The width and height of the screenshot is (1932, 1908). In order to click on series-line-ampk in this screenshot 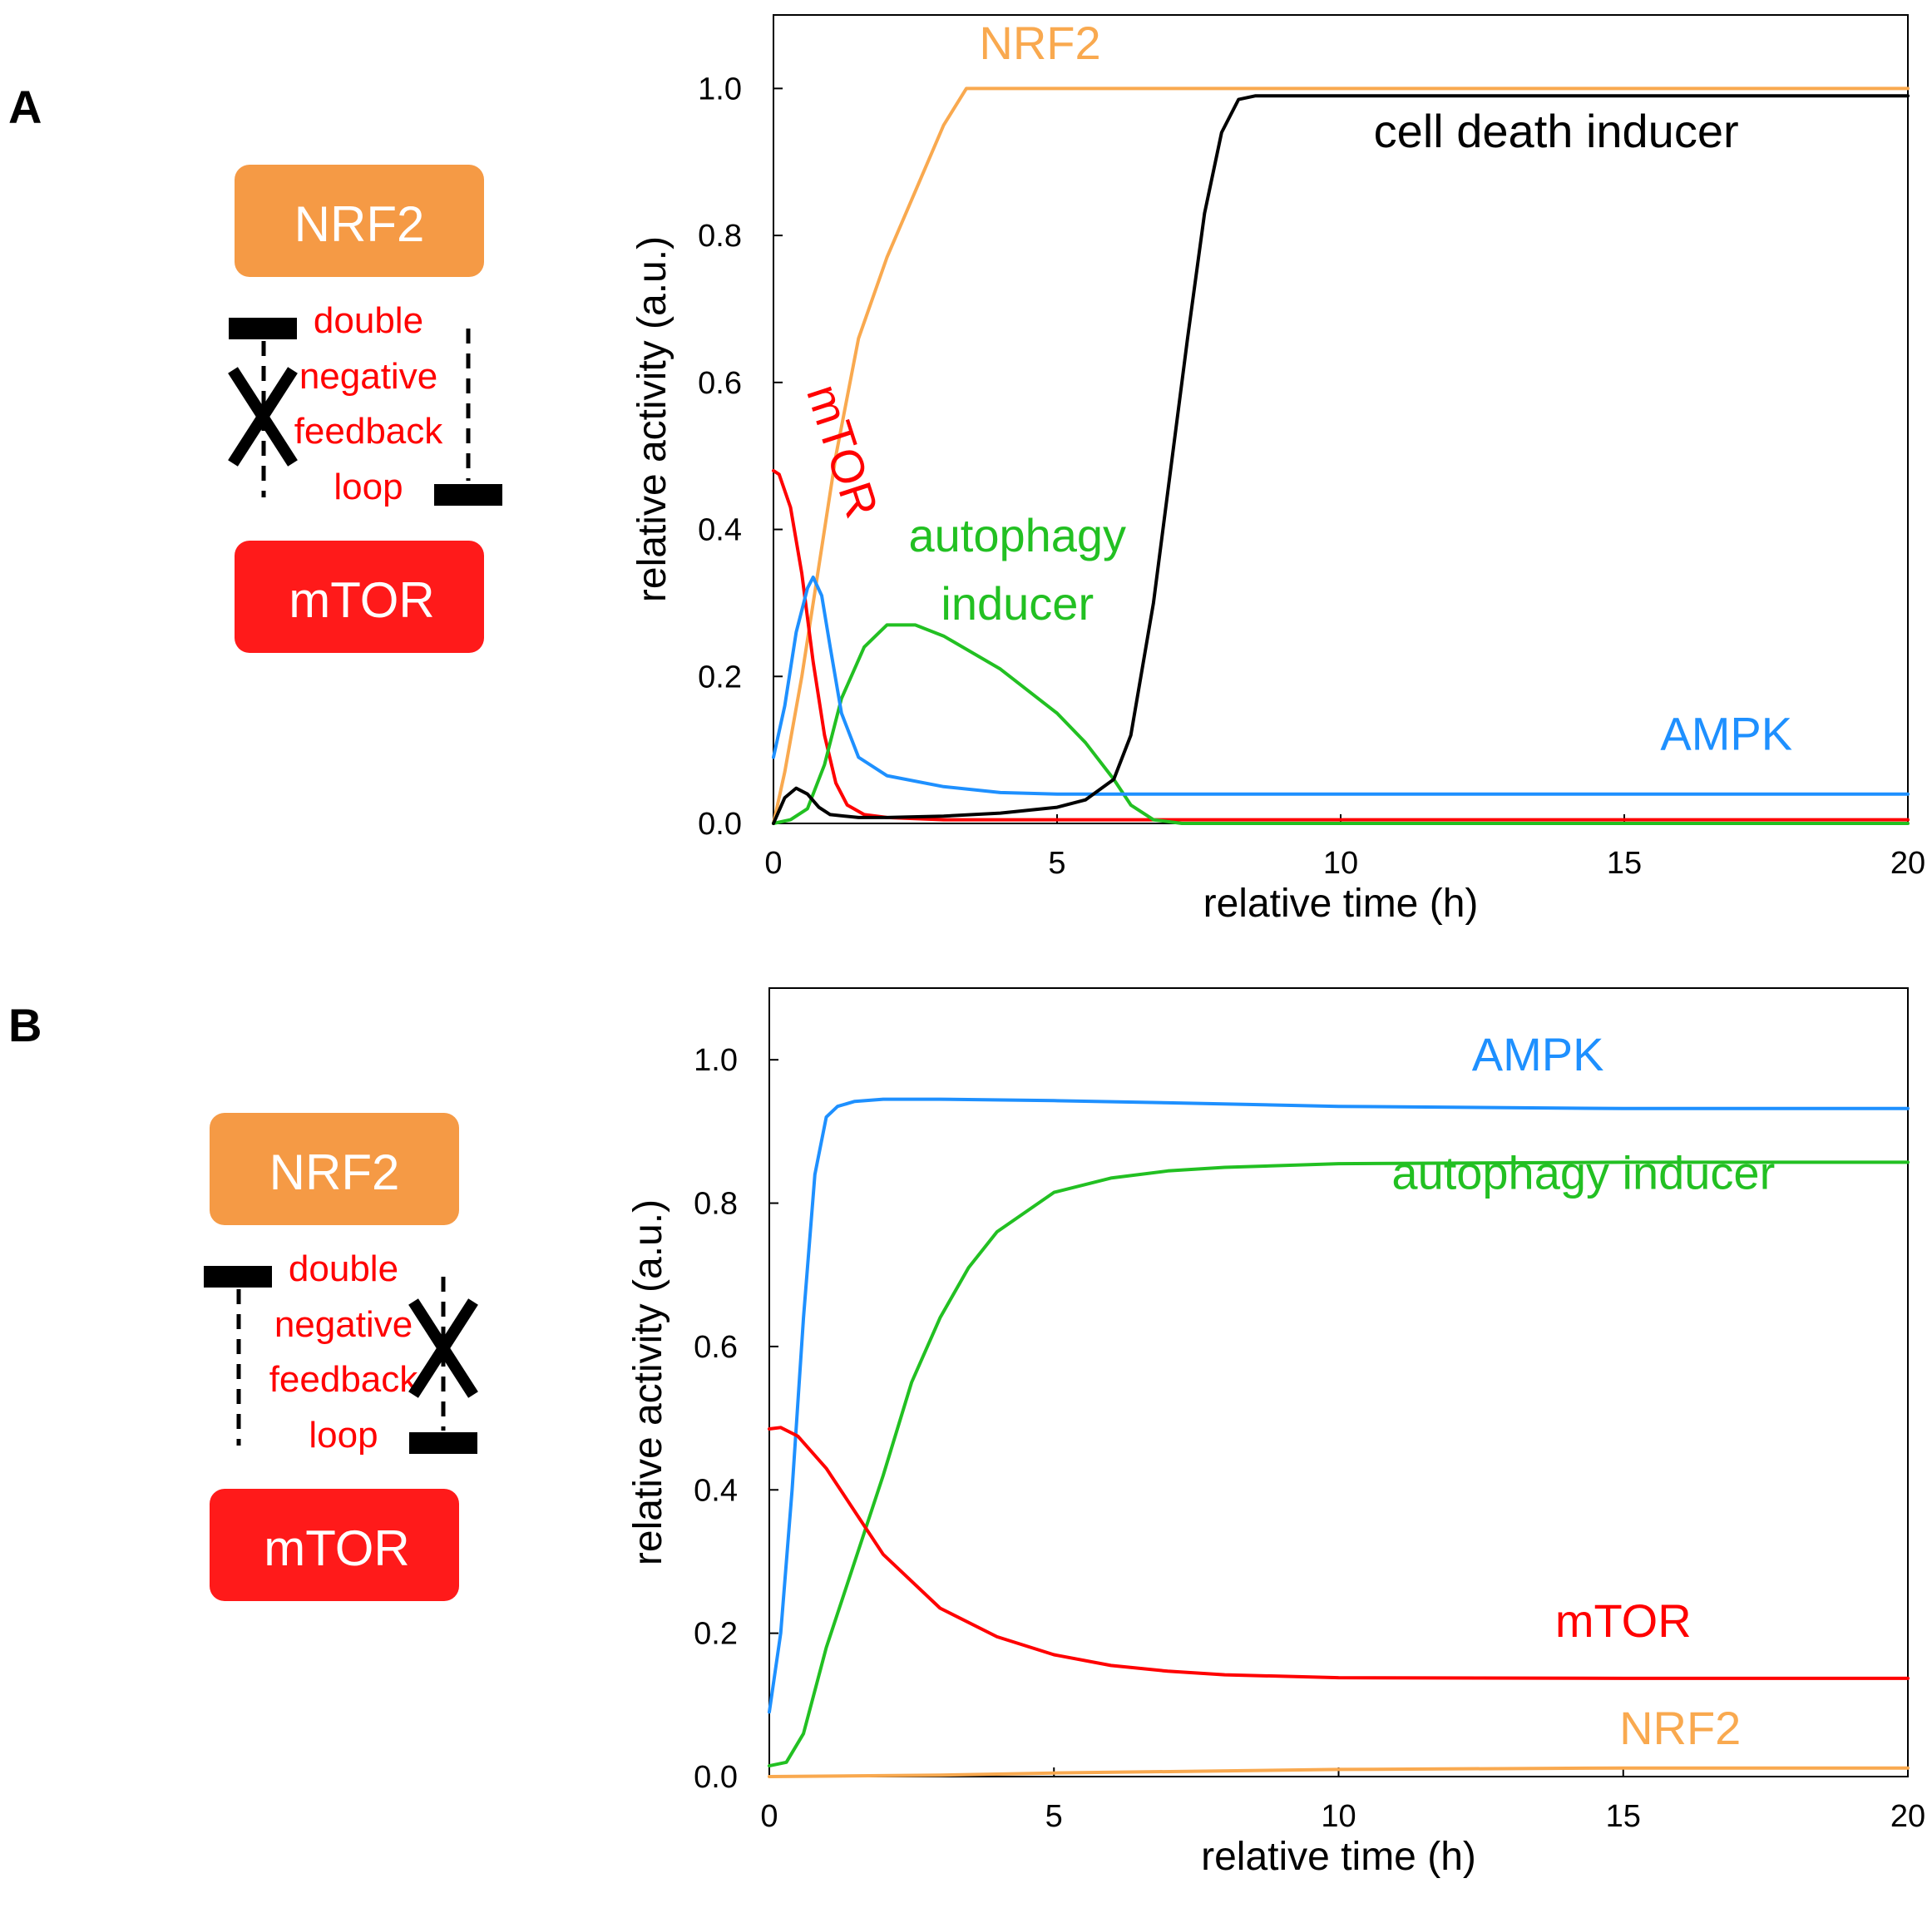, I will do `click(1341, 686)`.